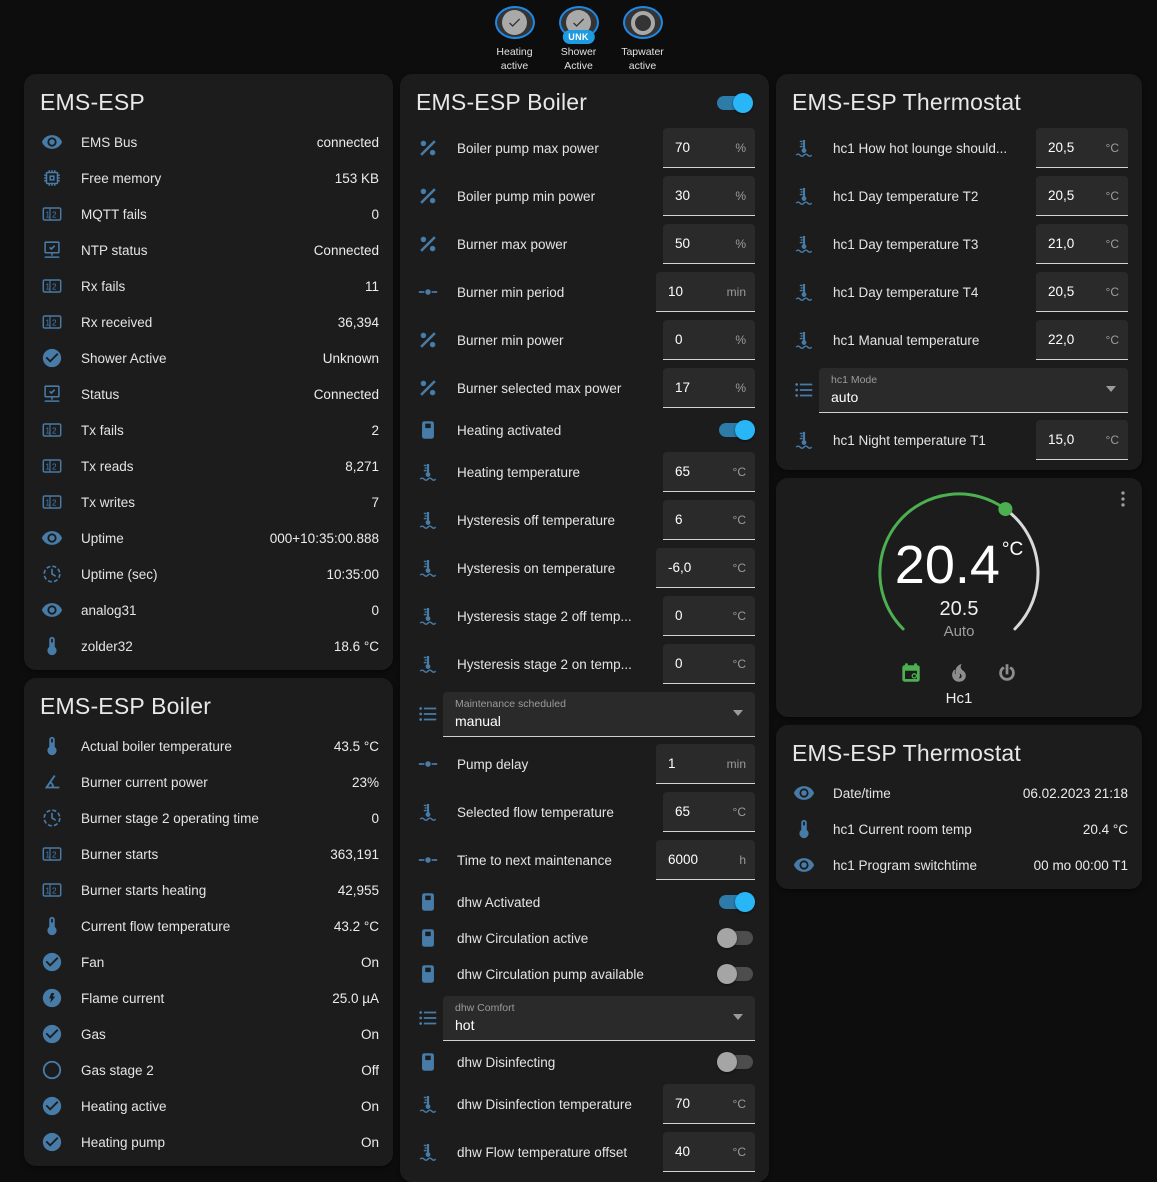  I want to click on number-input: 6000 h, so click(705, 860).